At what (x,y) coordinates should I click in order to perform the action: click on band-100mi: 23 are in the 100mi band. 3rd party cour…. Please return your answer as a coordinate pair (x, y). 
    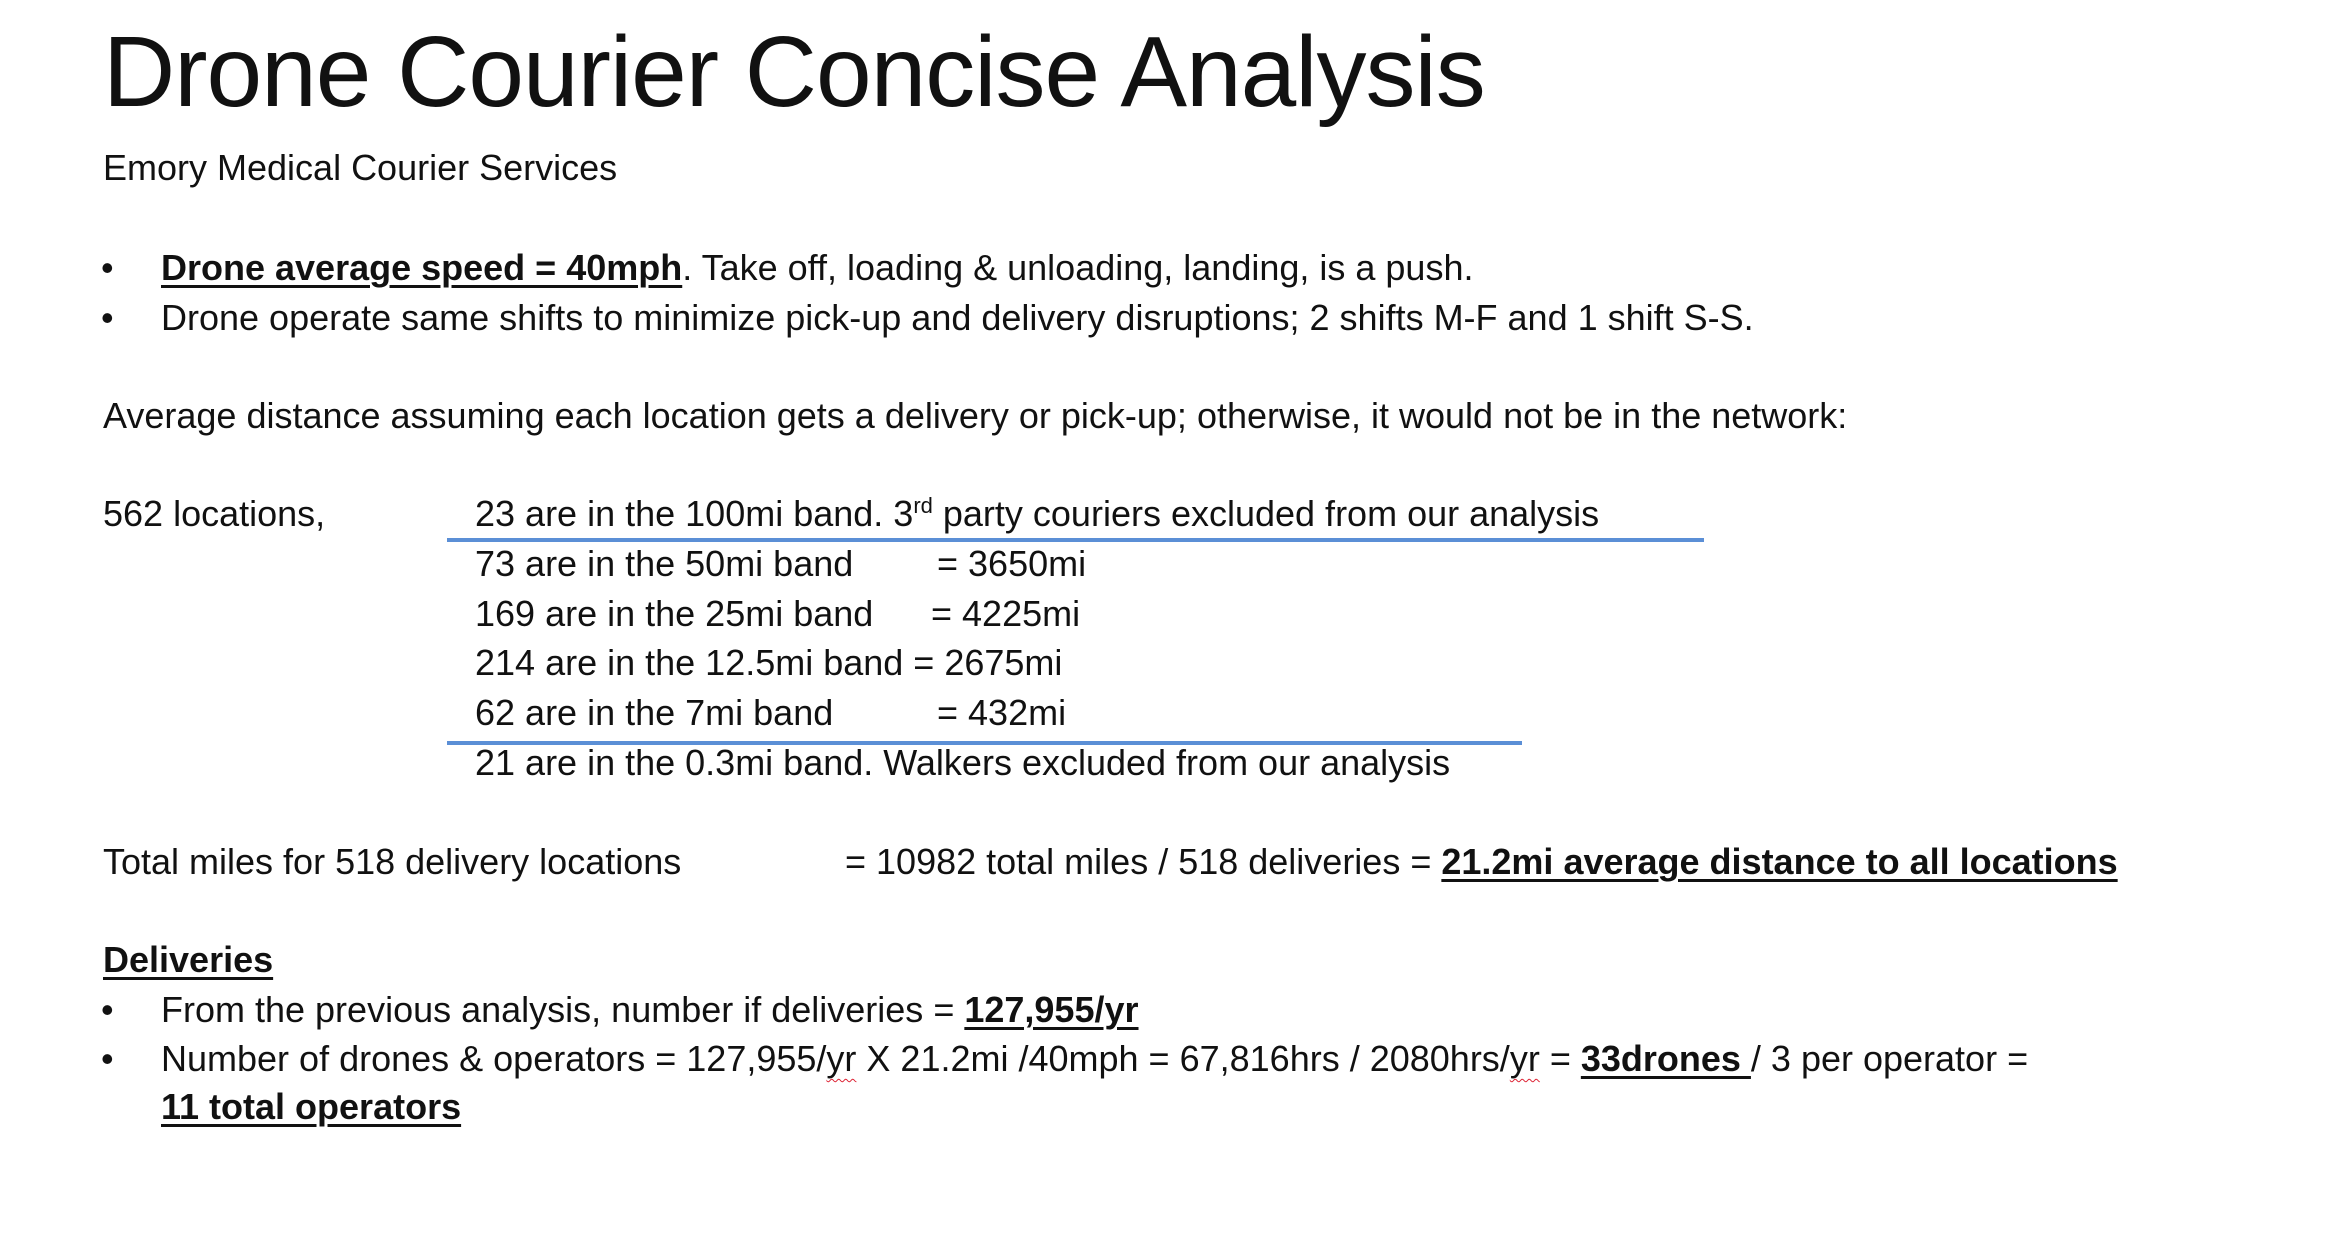
    Looking at the image, I should click on (1037, 514).